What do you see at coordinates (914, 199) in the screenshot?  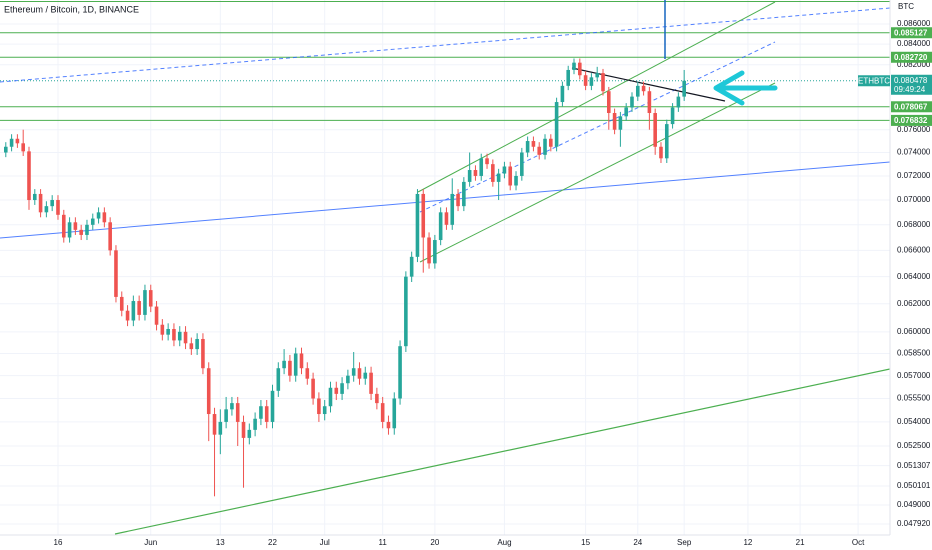 I see `y-tick-label: 0.070000` at bounding box center [914, 199].